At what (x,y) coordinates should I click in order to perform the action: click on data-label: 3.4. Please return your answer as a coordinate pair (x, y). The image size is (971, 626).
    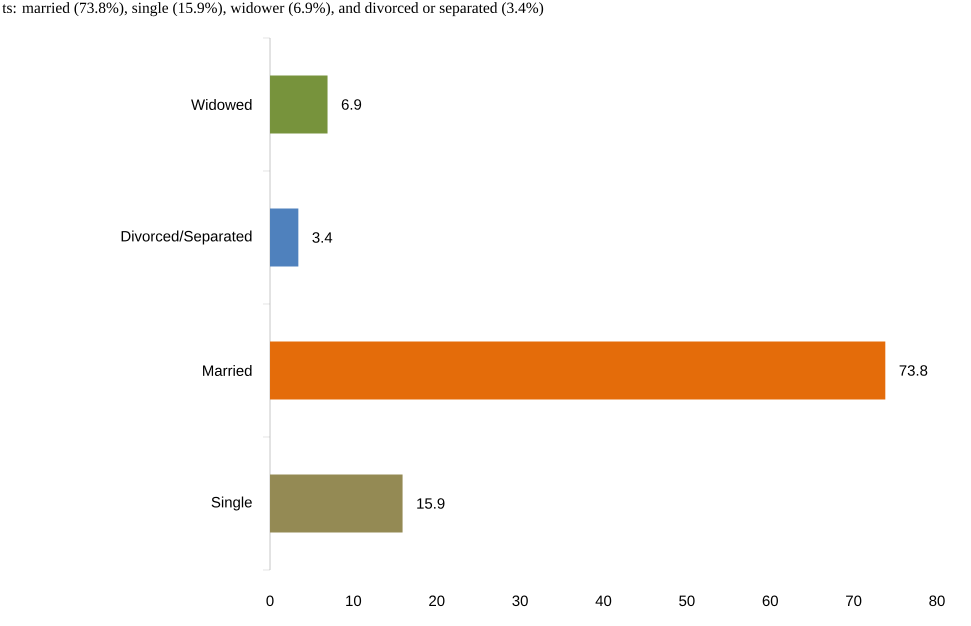
    Looking at the image, I should click on (322, 237).